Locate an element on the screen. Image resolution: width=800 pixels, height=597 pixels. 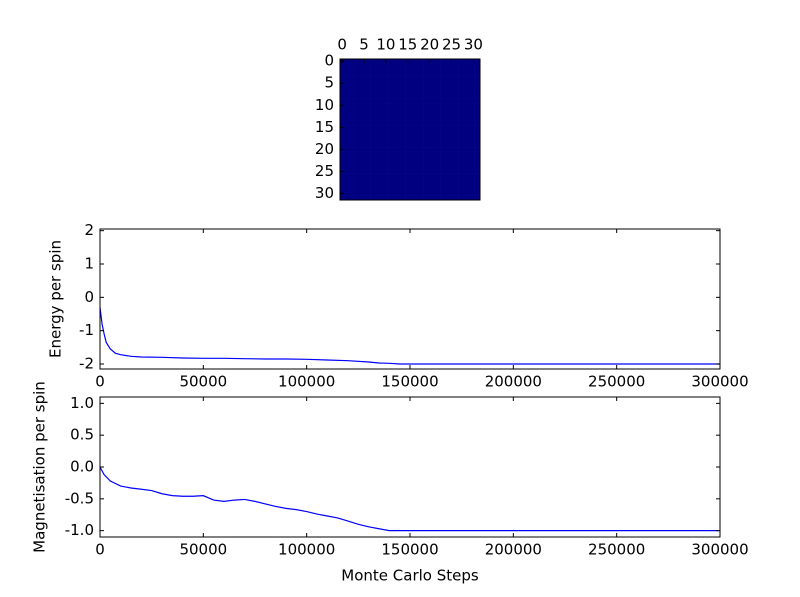
x-tick-label: 15 is located at coordinates (407, 45).